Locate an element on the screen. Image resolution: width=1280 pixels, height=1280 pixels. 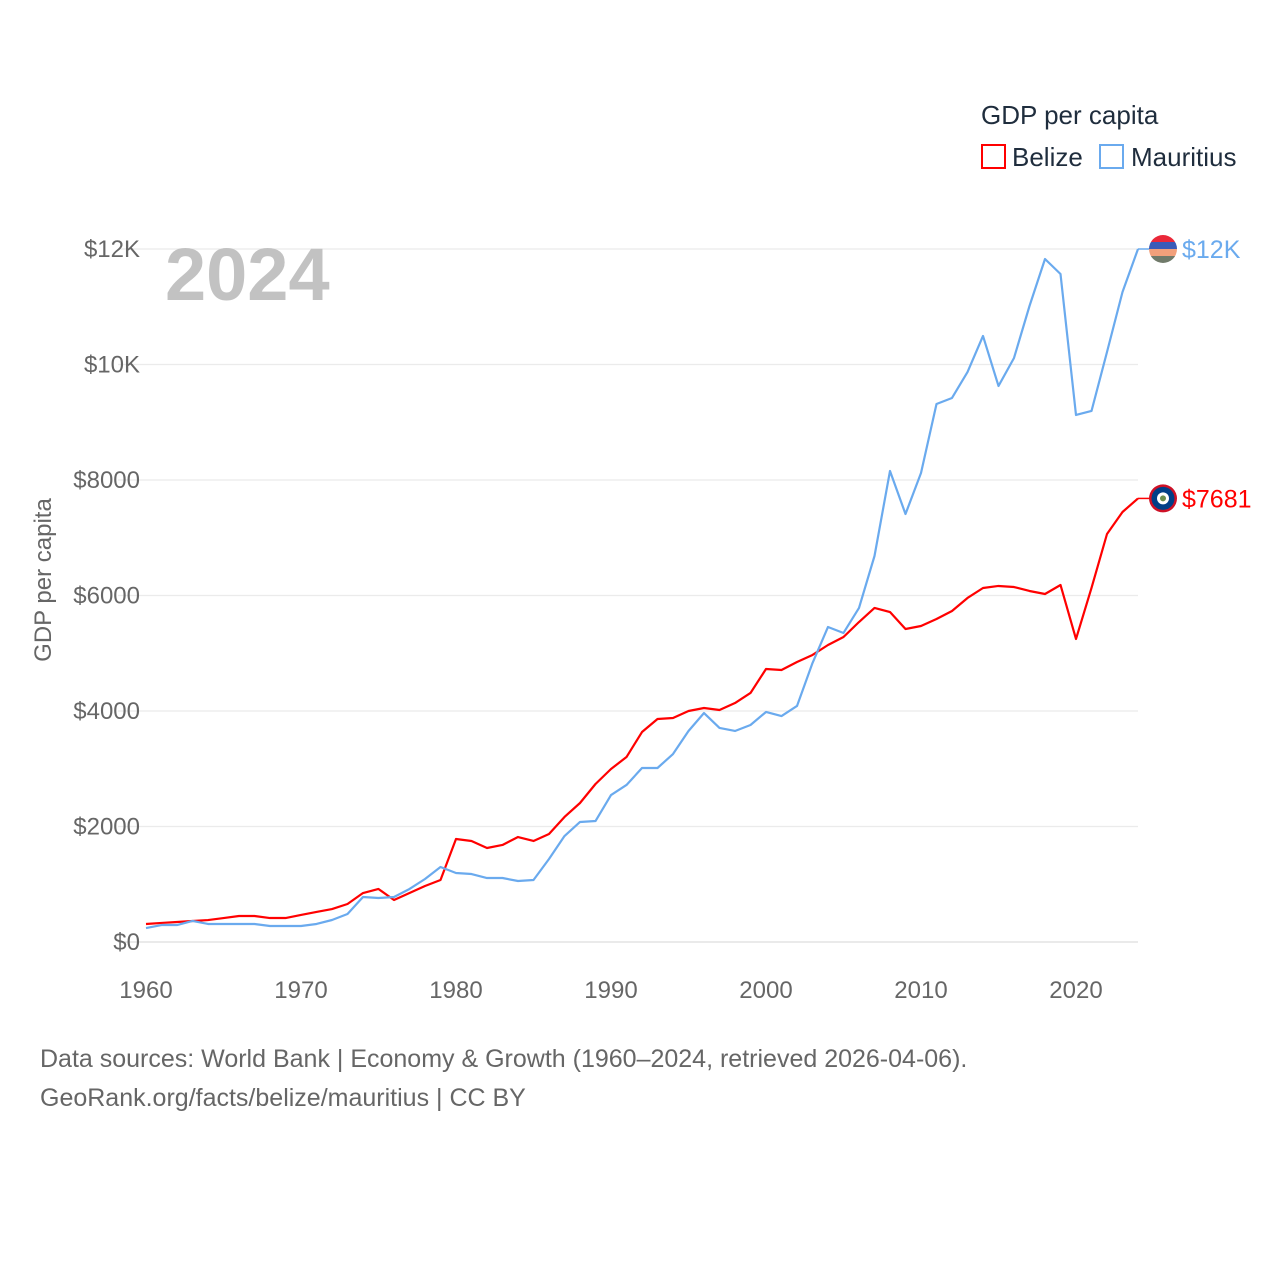
end-label-mauritius: $12K is located at coordinates (1211, 250).